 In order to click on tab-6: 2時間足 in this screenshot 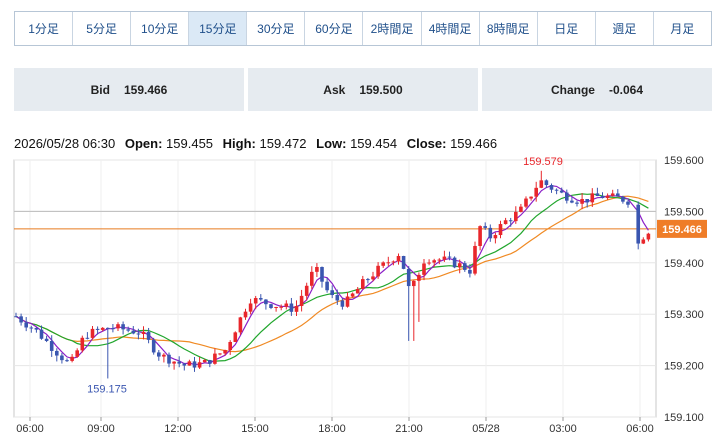, I will do `click(392, 28)`.